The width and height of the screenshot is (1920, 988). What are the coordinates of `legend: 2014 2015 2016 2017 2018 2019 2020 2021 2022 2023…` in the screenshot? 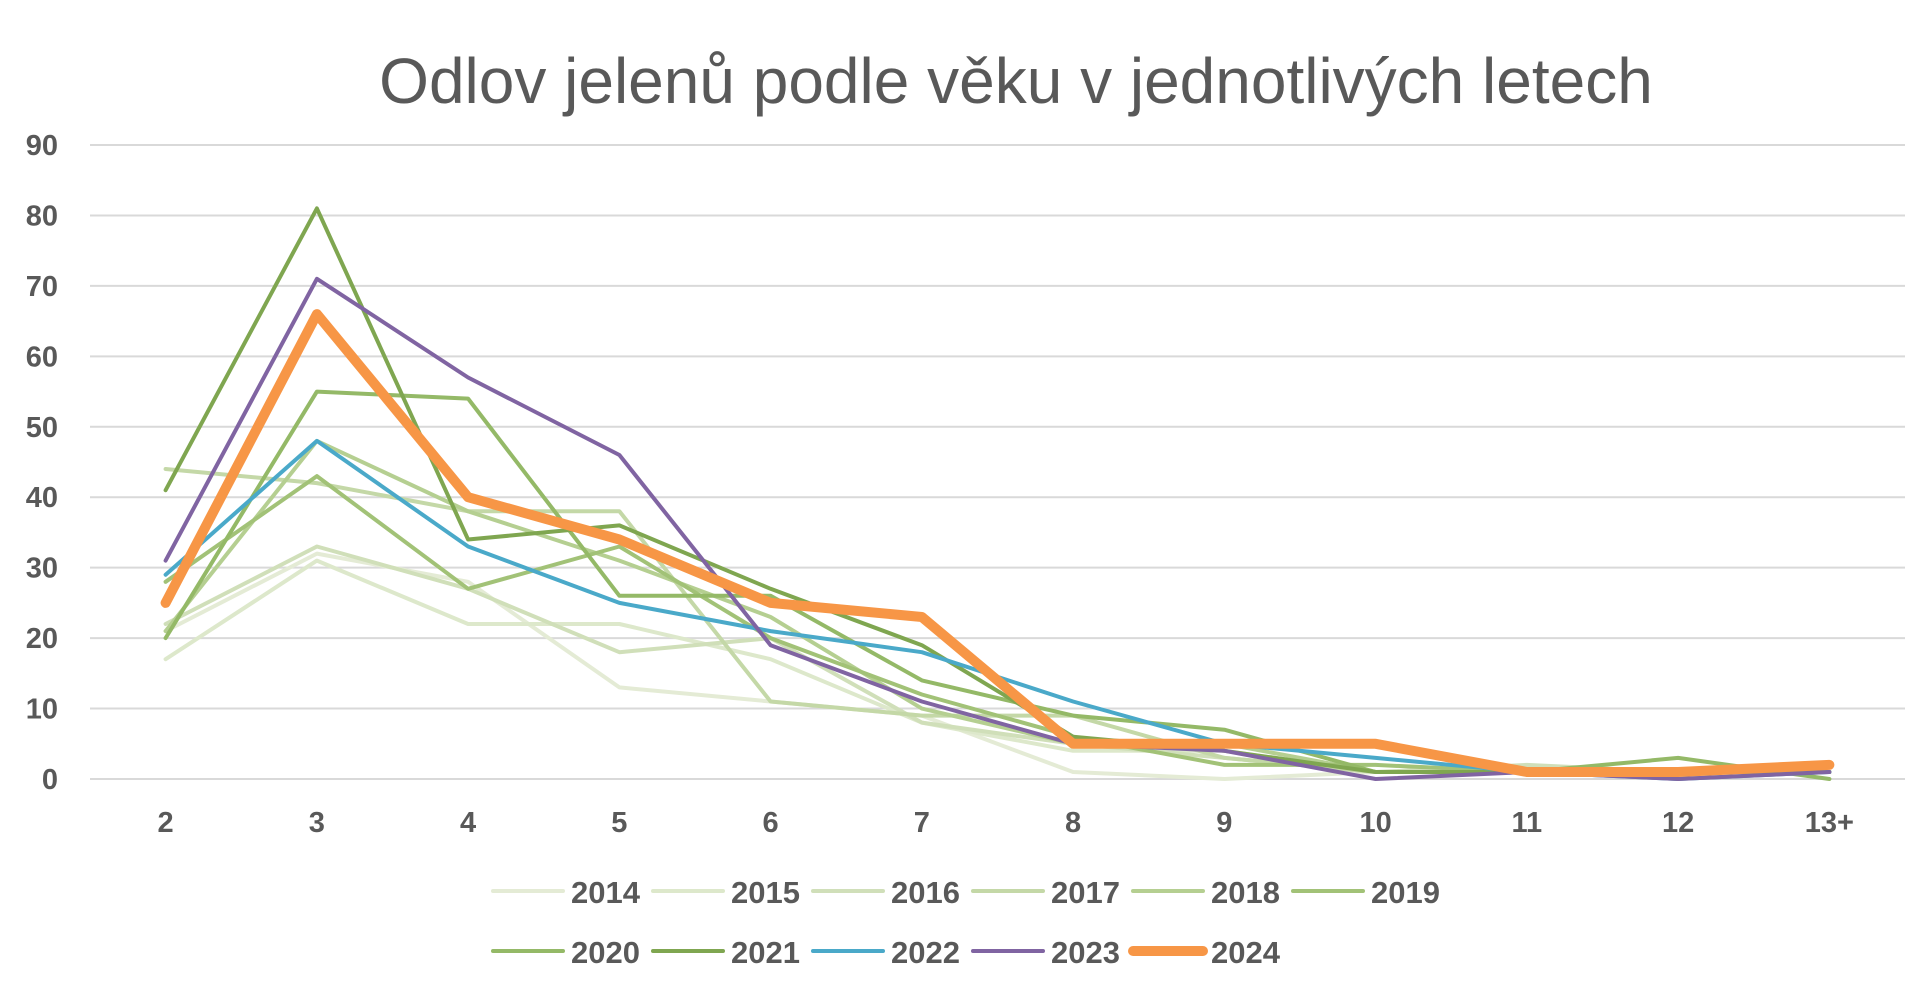 It's located at (965, 922).